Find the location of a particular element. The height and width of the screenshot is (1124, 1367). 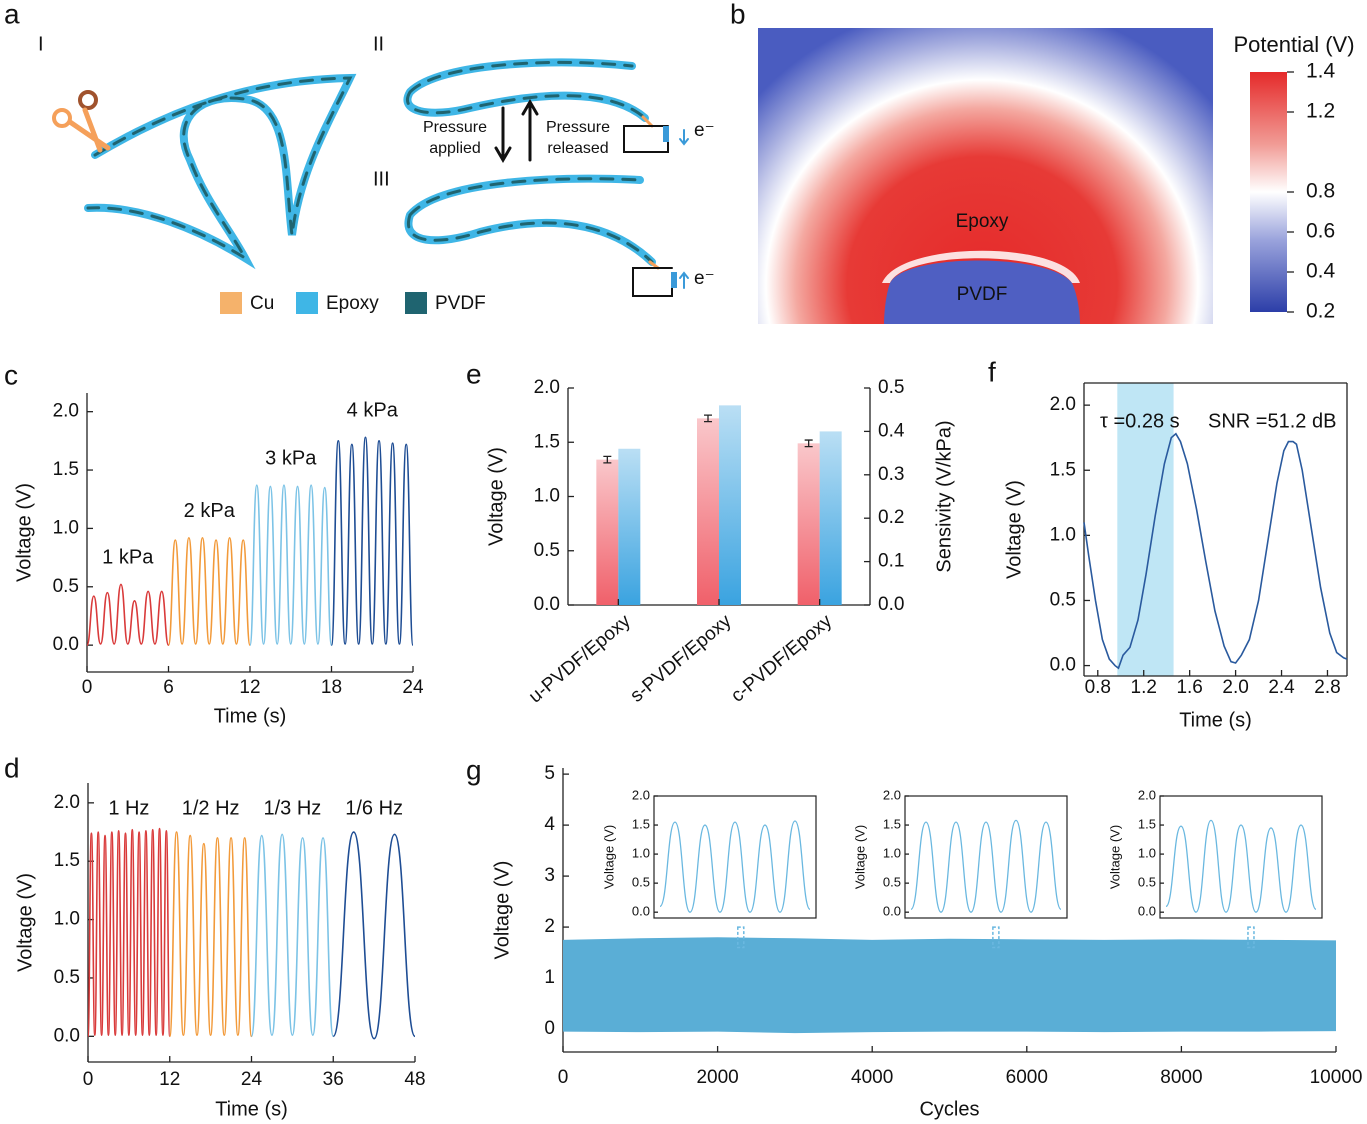

error-bar is located at coordinates (808, 443).